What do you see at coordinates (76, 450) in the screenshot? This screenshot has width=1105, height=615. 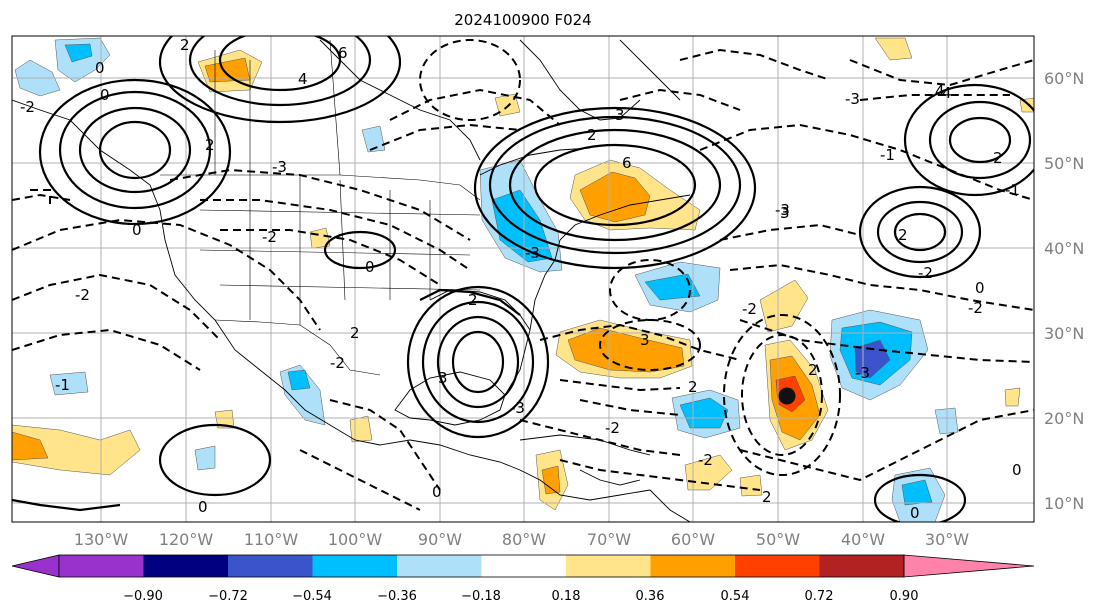 I see `shade-pos-pacific-west` at bounding box center [76, 450].